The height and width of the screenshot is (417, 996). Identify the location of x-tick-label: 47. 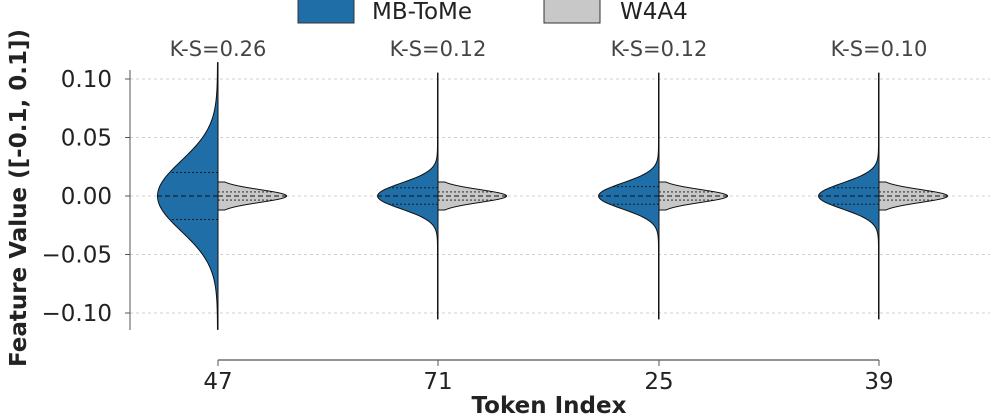
(217, 382).